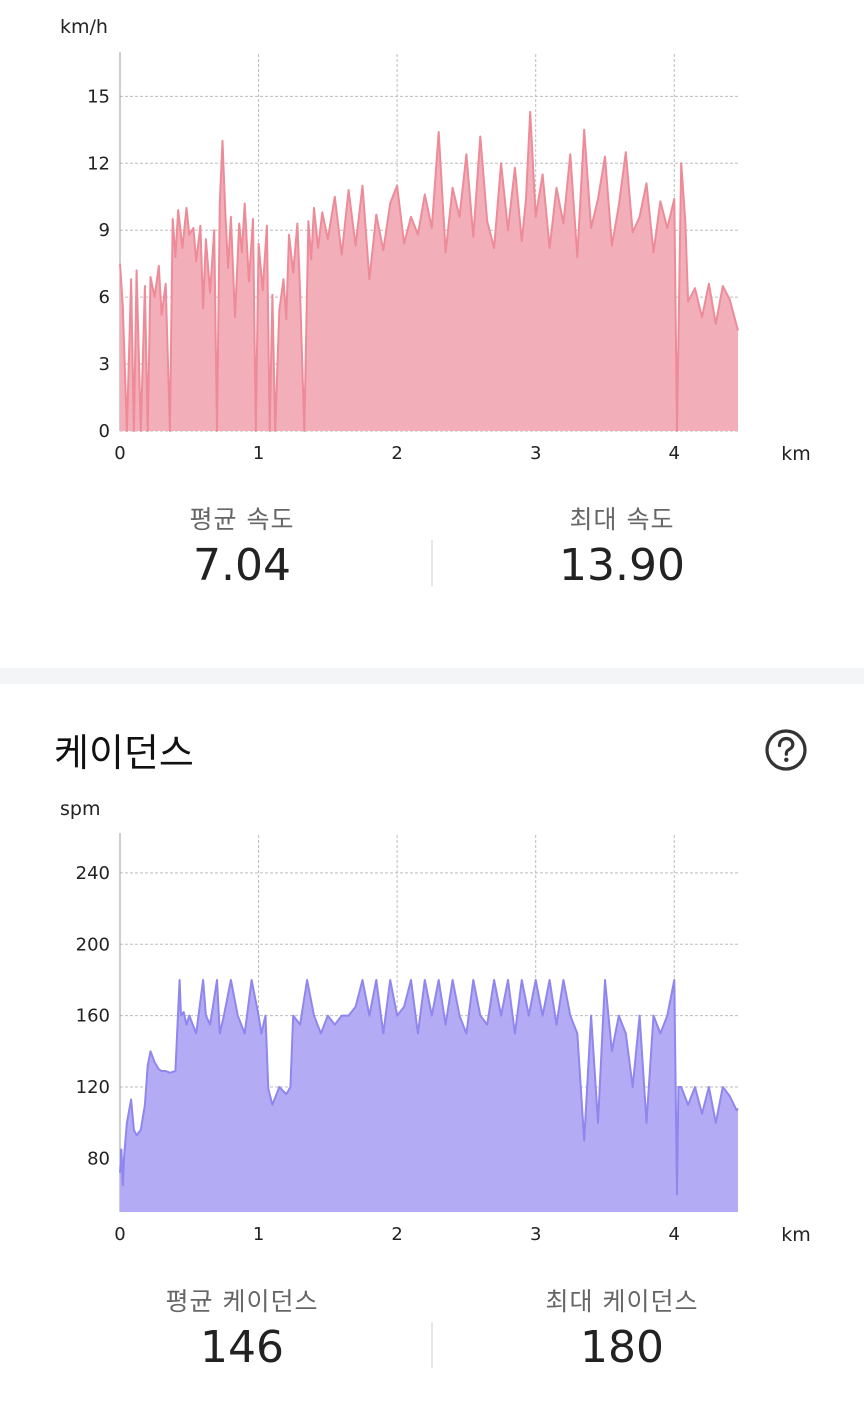 This screenshot has width=864, height=1413. Describe the element at coordinates (104, 230) in the screenshot. I see `y-tick-label: 9` at that location.